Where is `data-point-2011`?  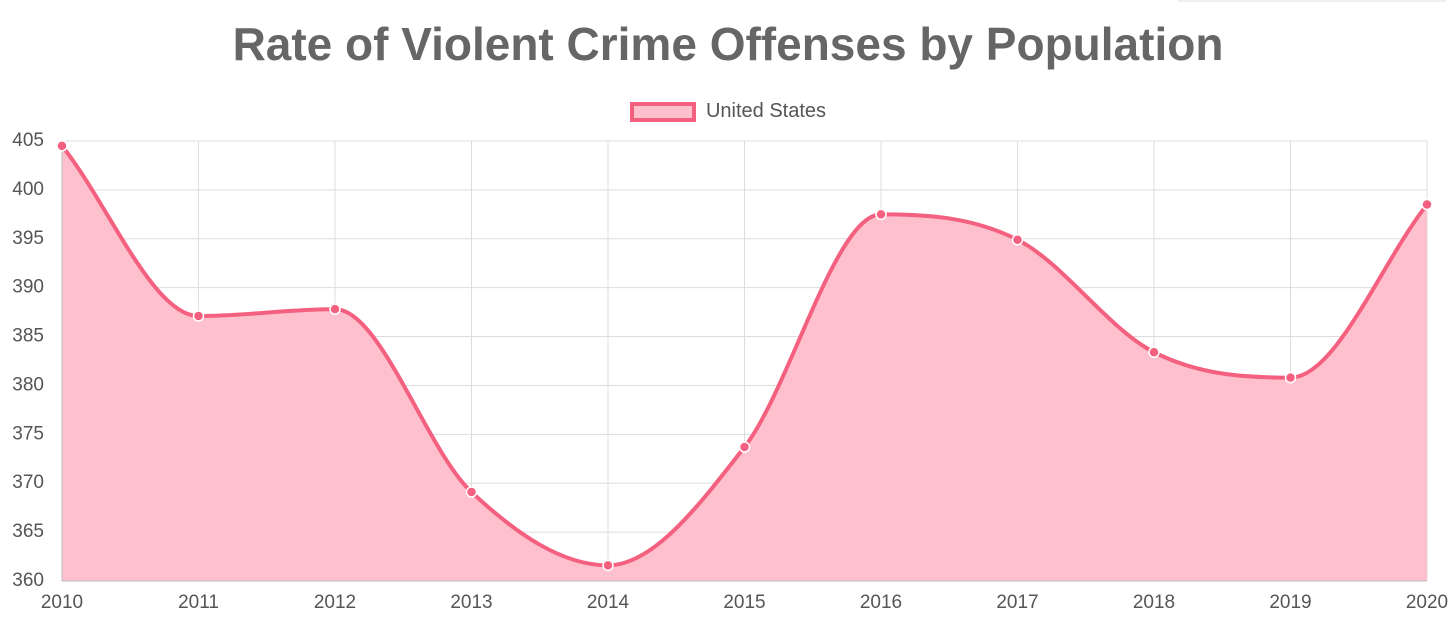
data-point-2011 is located at coordinates (198, 316).